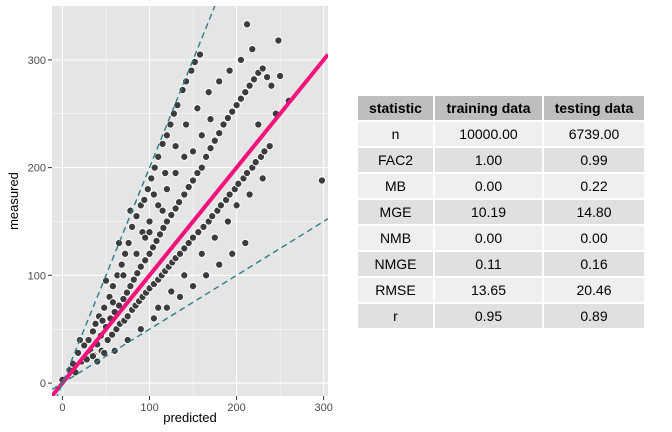 Image resolution: width=672 pixels, height=432 pixels. Describe the element at coordinates (189, 417) in the screenshot. I see `x-axis-title: predicted` at that location.